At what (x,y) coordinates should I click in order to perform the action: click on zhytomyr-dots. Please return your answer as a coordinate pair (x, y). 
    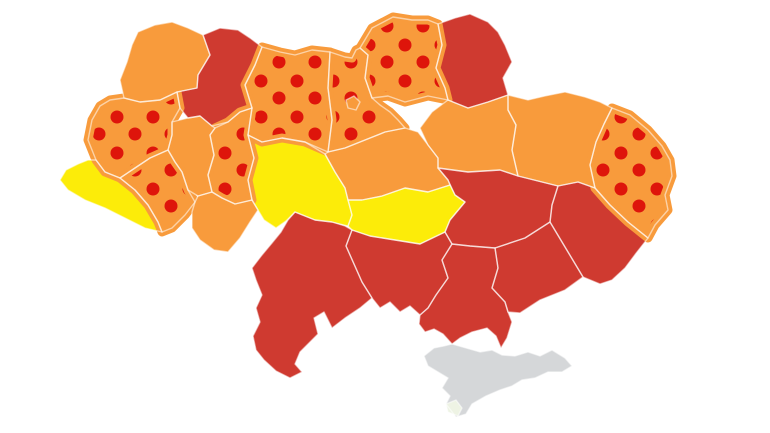
    Looking at the image, I should click on (288, 99).